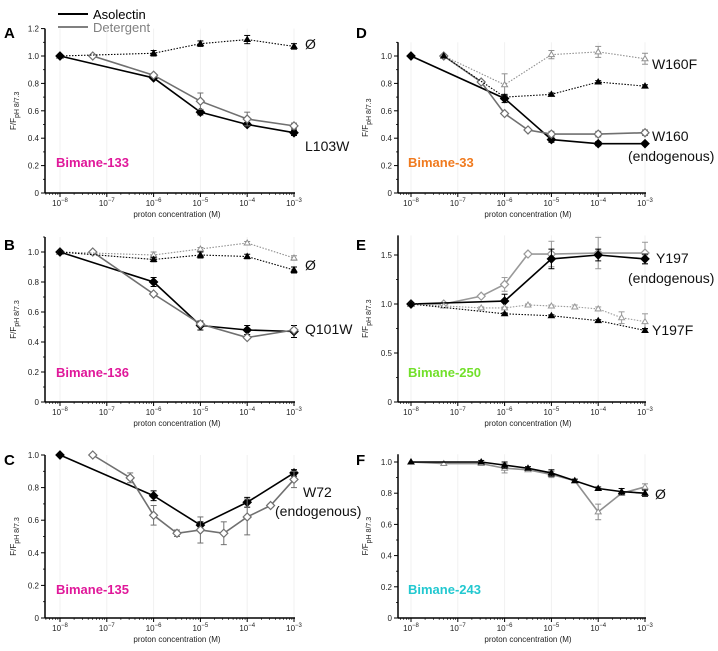 This screenshot has height=651, width=718. I want to click on series-annotation: W160F, so click(674, 64).